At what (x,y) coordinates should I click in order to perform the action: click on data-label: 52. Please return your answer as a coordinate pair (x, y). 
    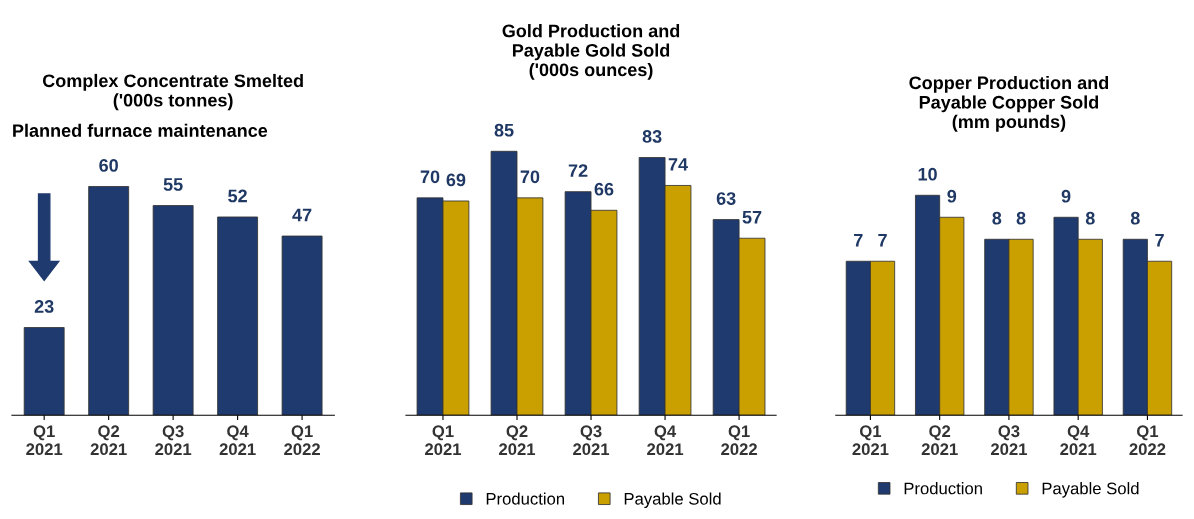
    Looking at the image, I should click on (237, 196).